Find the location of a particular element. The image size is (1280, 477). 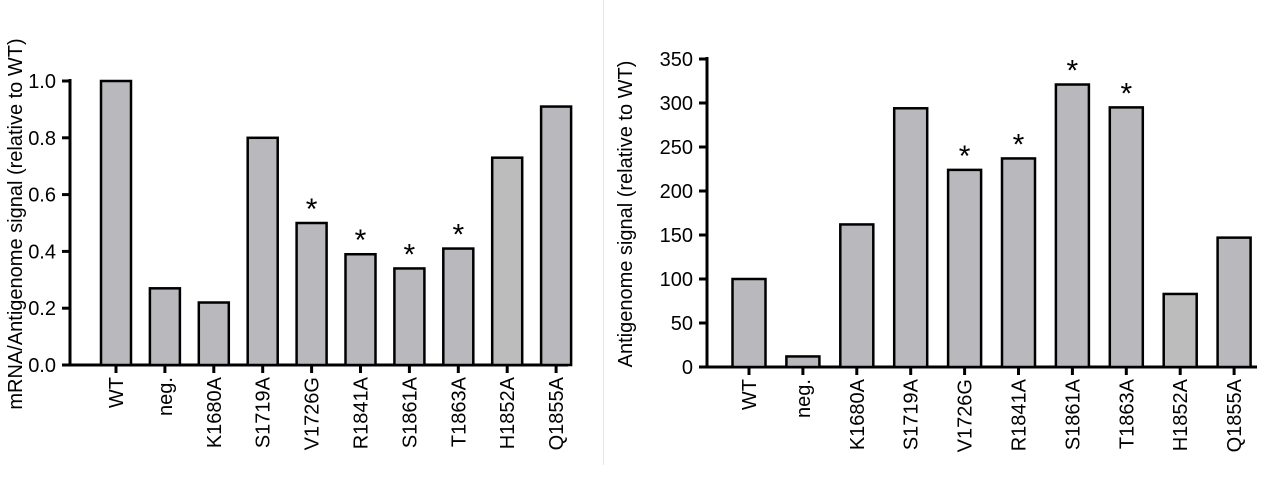

y-tick-label: 100 is located at coordinates (676, 280).